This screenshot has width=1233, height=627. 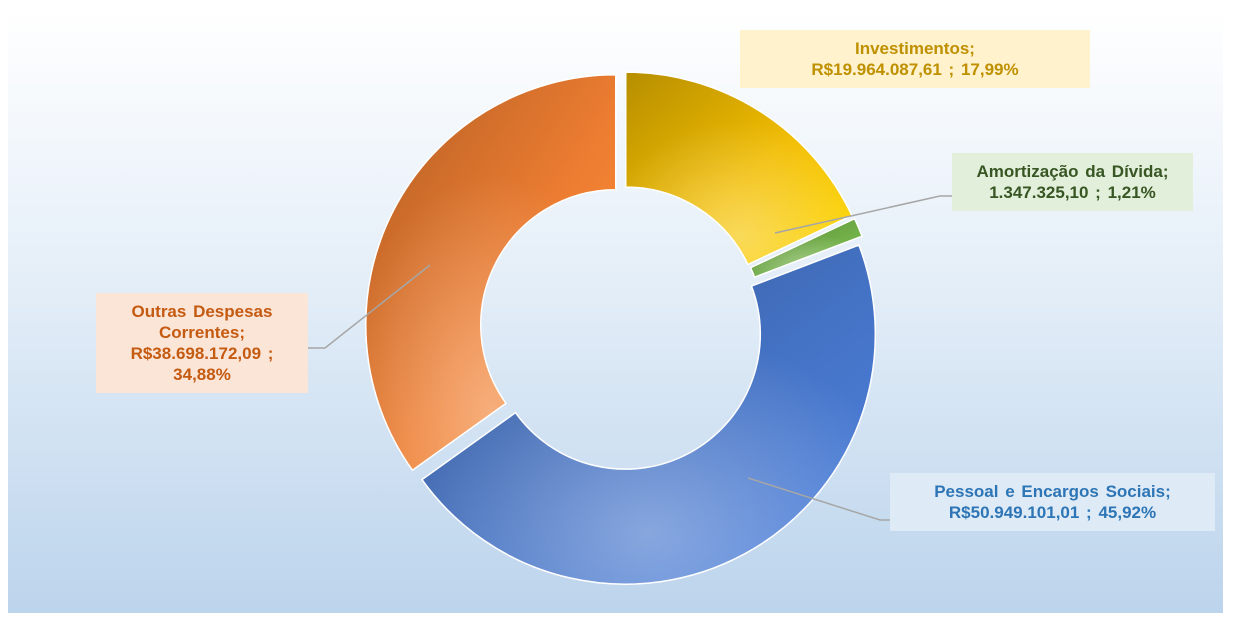 I want to click on value-label: 1.347.325,10 ; 1,21%, so click(x=1072, y=192).